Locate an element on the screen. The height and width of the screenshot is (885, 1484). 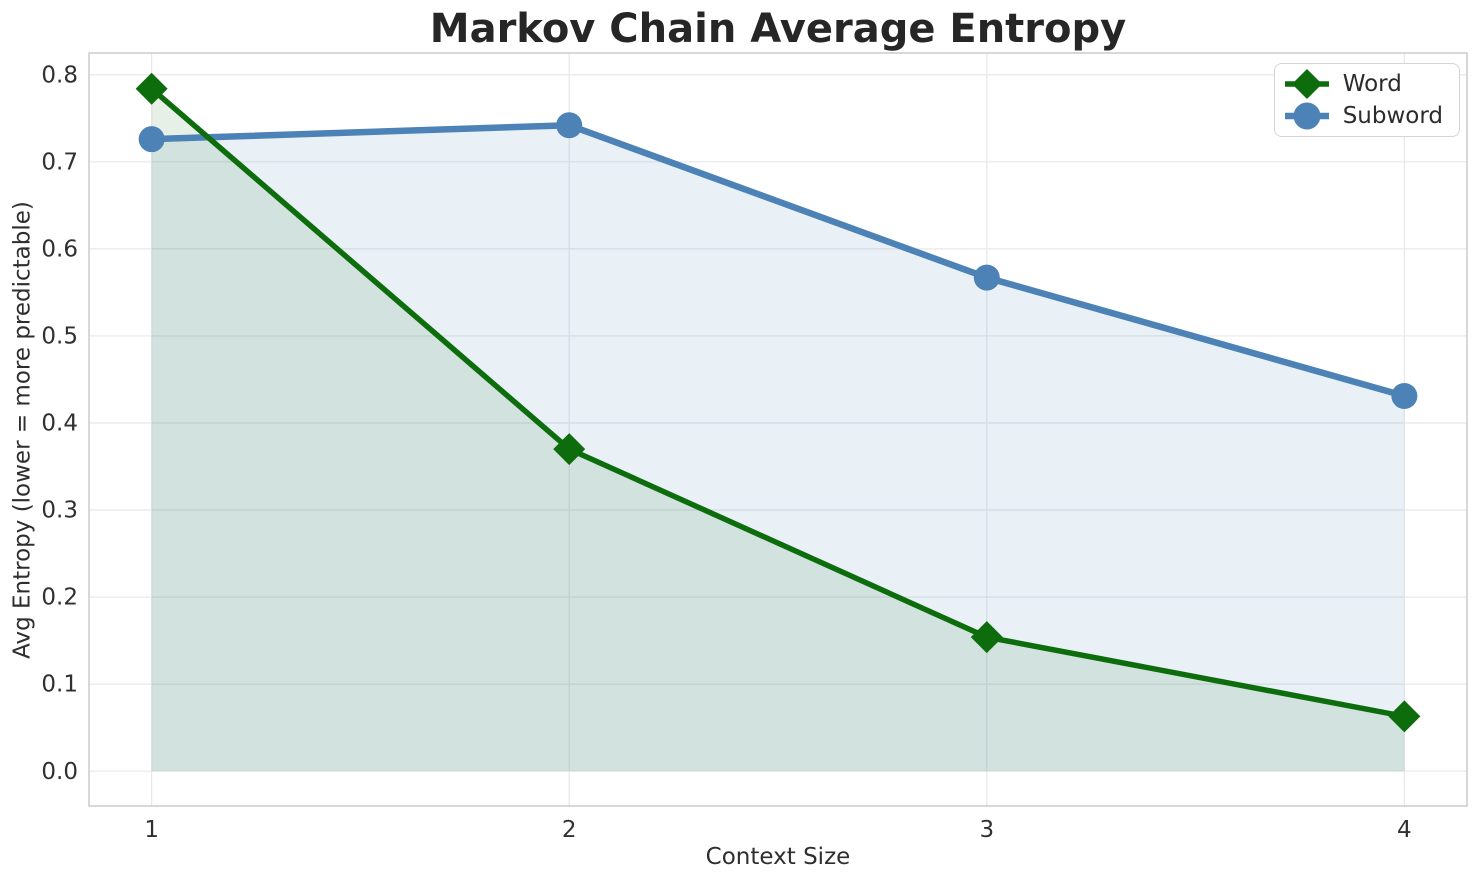
legend-entry-word: Word is located at coordinates (1363, 84).